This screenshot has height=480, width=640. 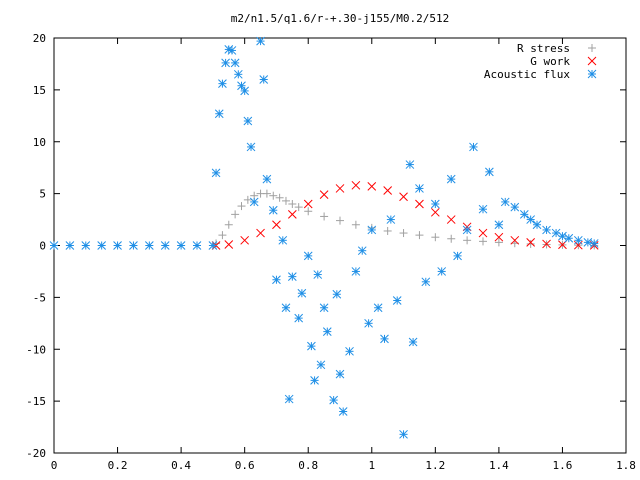 I want to click on x-tick-label: 0.6, so click(x=245, y=465).